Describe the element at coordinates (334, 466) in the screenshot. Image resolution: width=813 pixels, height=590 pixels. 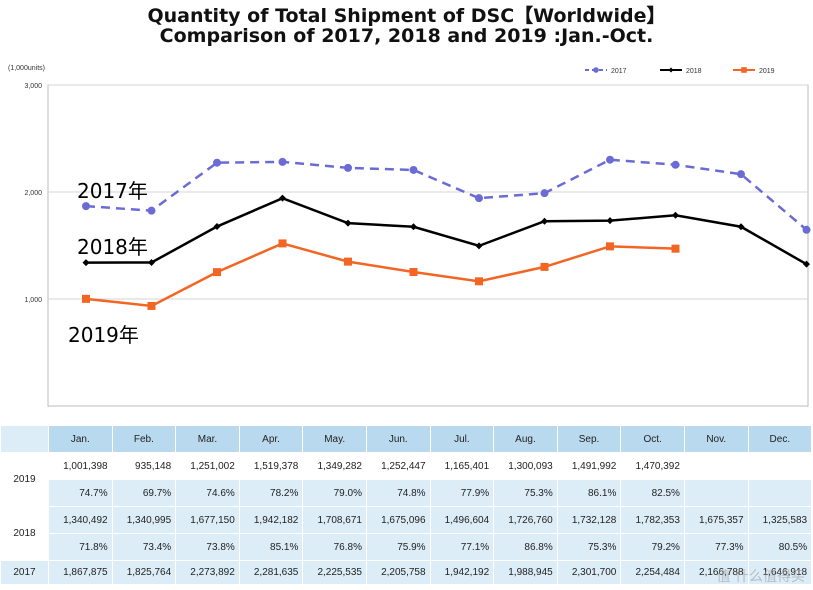
I see `table-cell-value: 1,349,282` at that location.